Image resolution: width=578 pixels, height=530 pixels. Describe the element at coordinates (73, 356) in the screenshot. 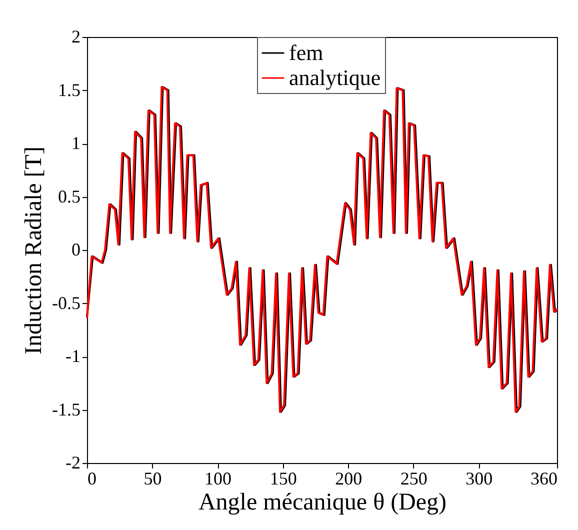

I see `y-tick-label: -1` at that location.